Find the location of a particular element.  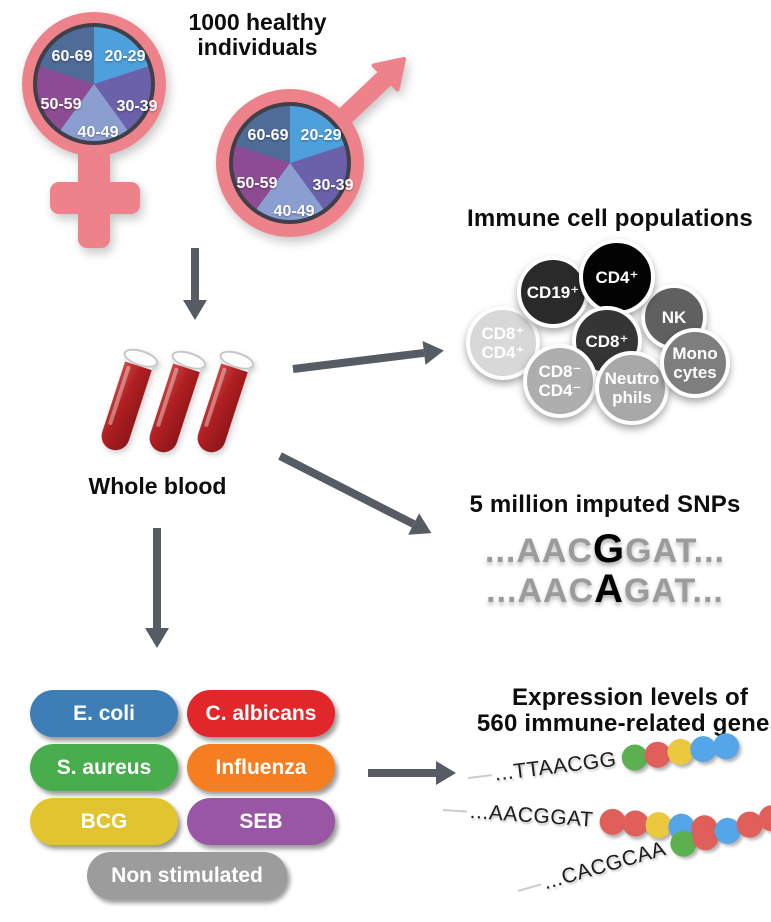

stimulus-pill-calbicans: C. albicans is located at coordinates (261, 713).